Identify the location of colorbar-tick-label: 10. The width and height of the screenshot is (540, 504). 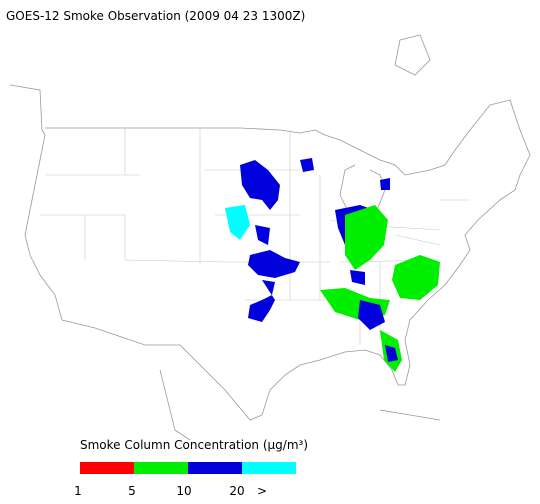
(183, 491).